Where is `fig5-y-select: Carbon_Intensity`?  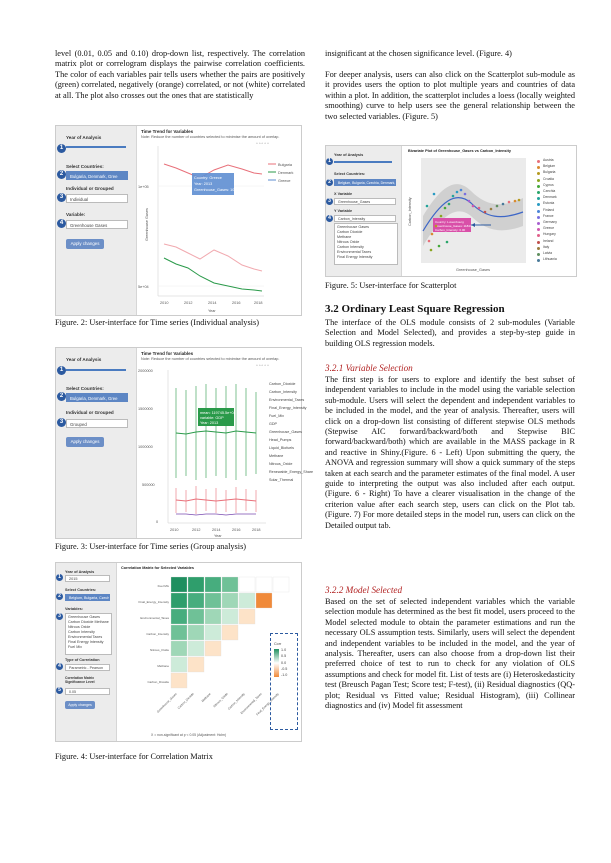
fig5-y-select: Carbon_Intensity is located at coordinates (365, 218).